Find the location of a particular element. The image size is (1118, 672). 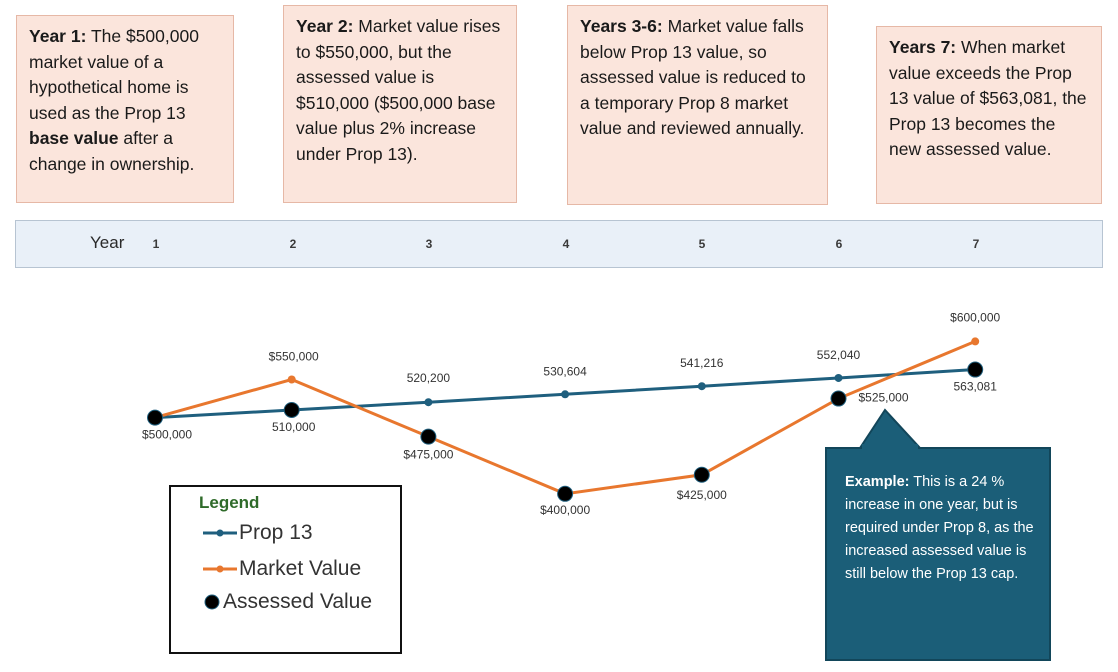

year-tick-2: 2 is located at coordinates (293, 244).